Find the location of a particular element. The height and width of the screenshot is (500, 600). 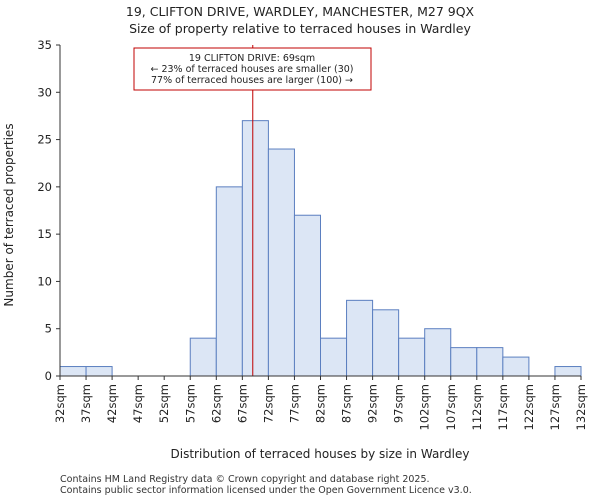

x-tick-label: 127sqm is located at coordinates (555, 407).